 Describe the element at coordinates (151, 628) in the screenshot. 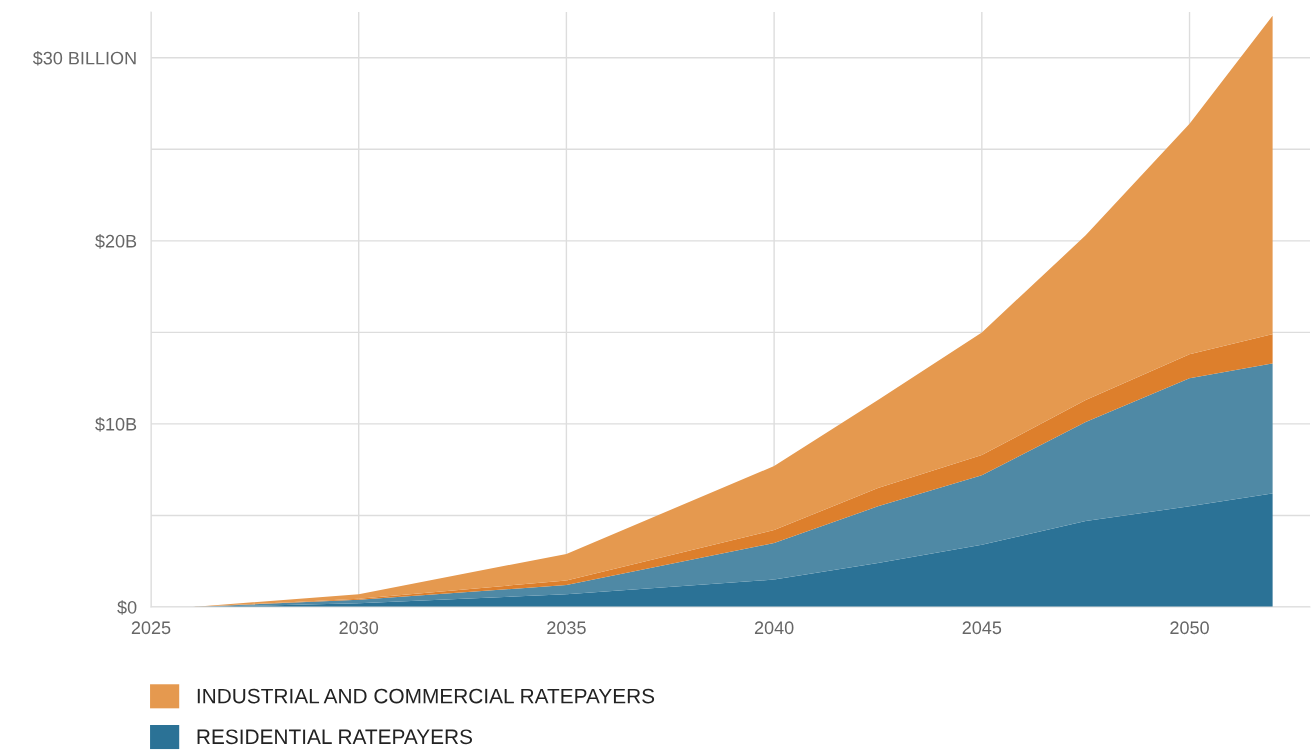

I see `x-tick-label: 2025` at that location.